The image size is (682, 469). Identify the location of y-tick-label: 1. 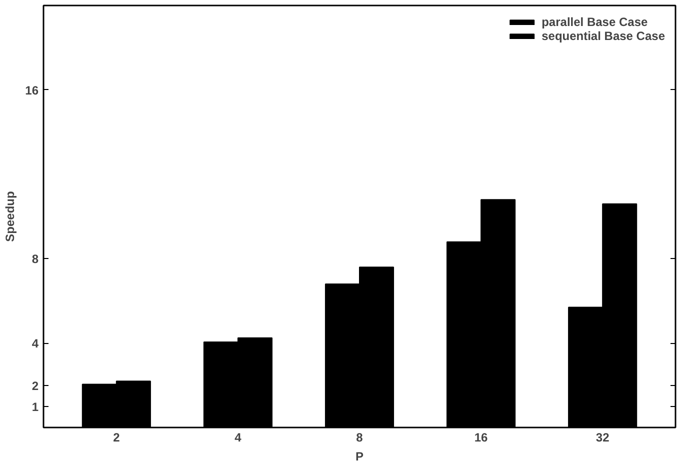
(35, 407).